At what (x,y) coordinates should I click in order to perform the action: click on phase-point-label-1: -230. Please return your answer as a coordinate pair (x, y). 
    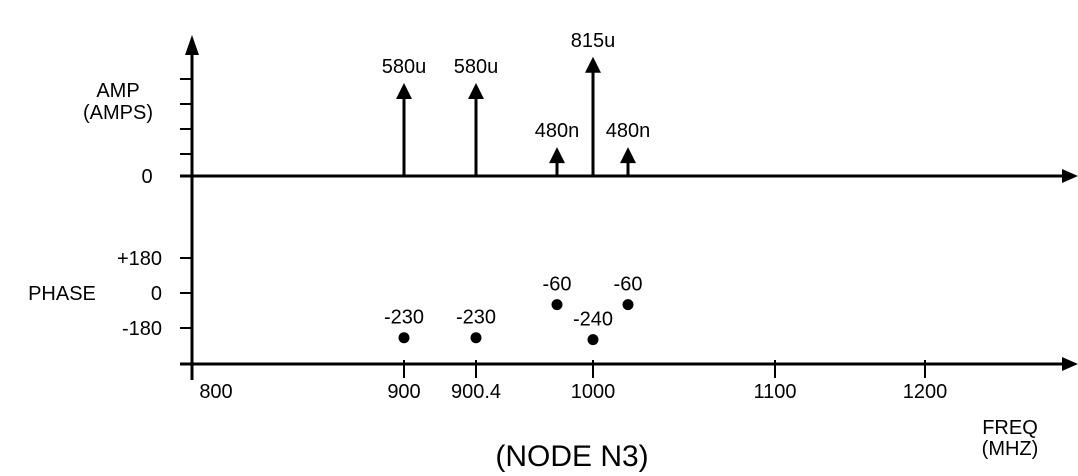
    Looking at the image, I should click on (476, 318).